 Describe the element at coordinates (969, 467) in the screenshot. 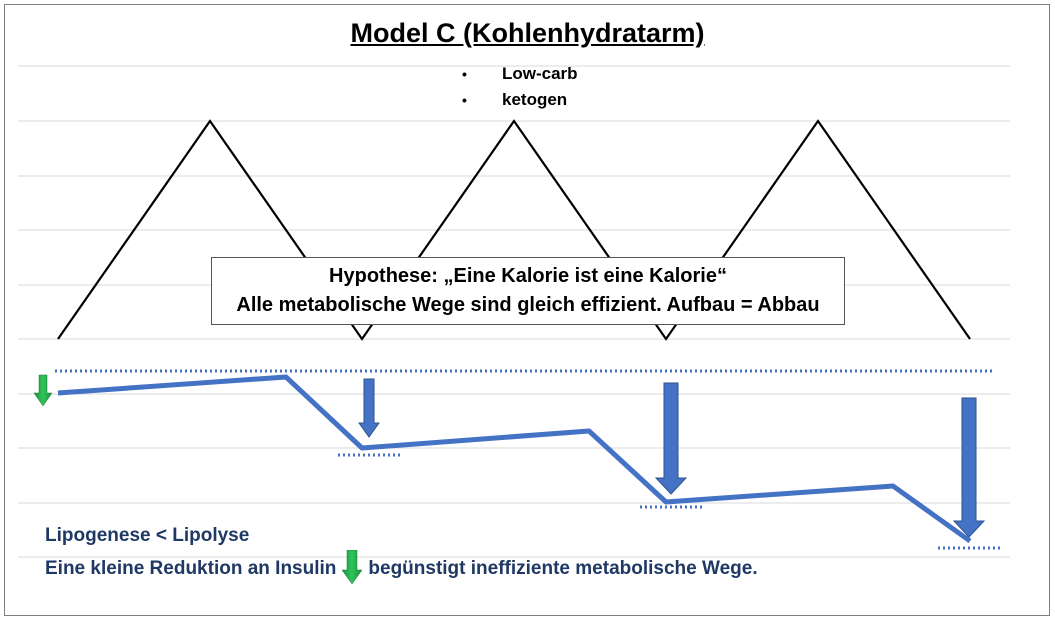

I see `blue-arrow-large-icon` at that location.